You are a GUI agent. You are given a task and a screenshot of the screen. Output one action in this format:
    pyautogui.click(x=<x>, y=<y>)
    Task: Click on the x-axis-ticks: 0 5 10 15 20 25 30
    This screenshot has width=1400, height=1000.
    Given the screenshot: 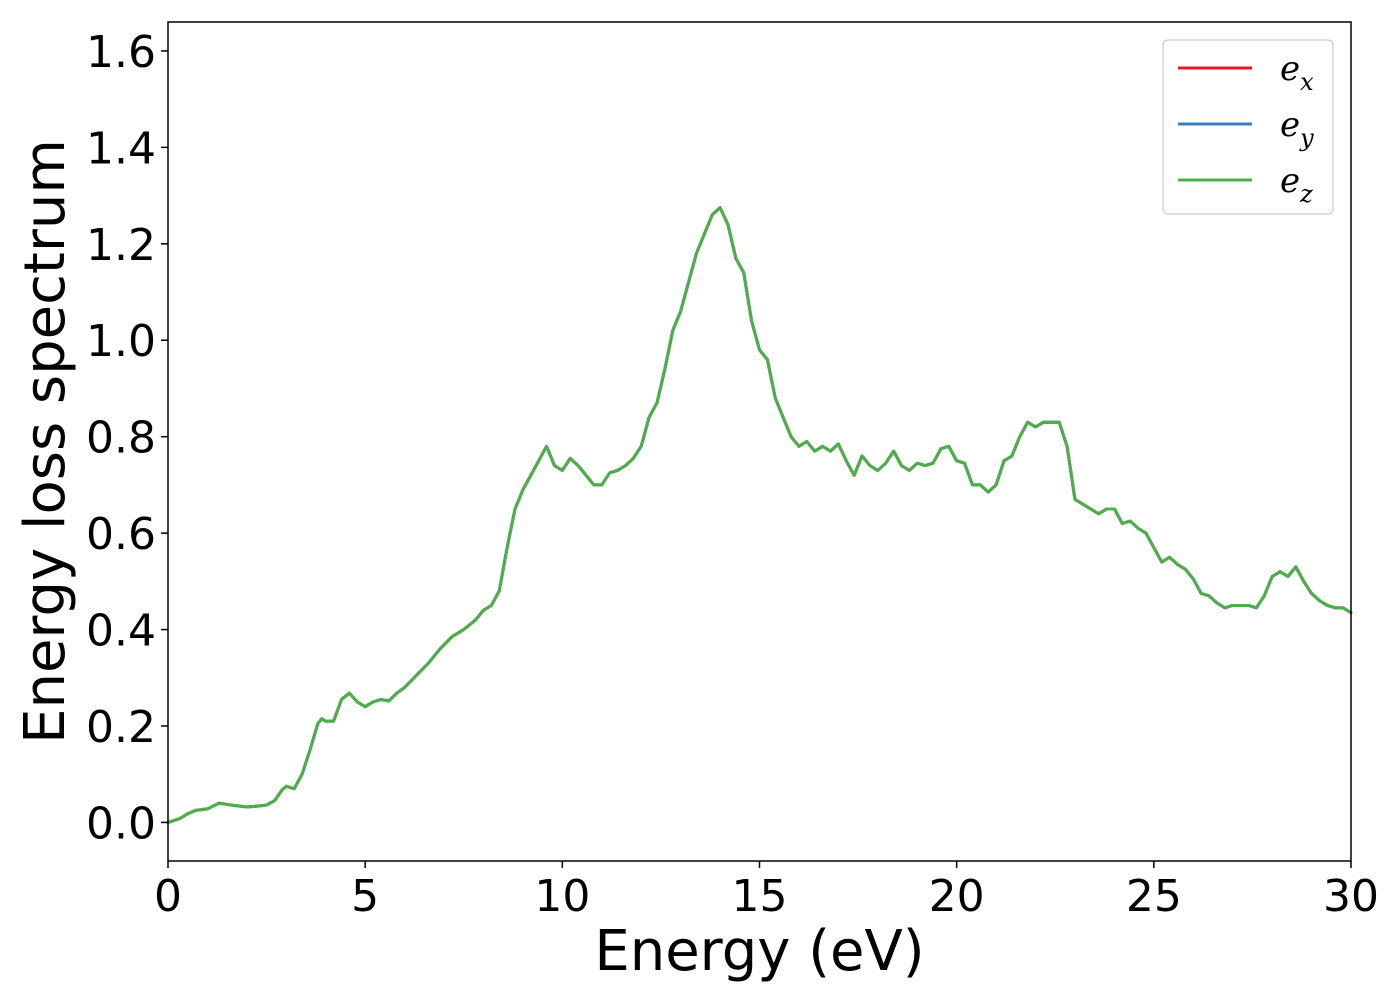 What is the action you would take?
    pyautogui.click(x=766, y=891)
    